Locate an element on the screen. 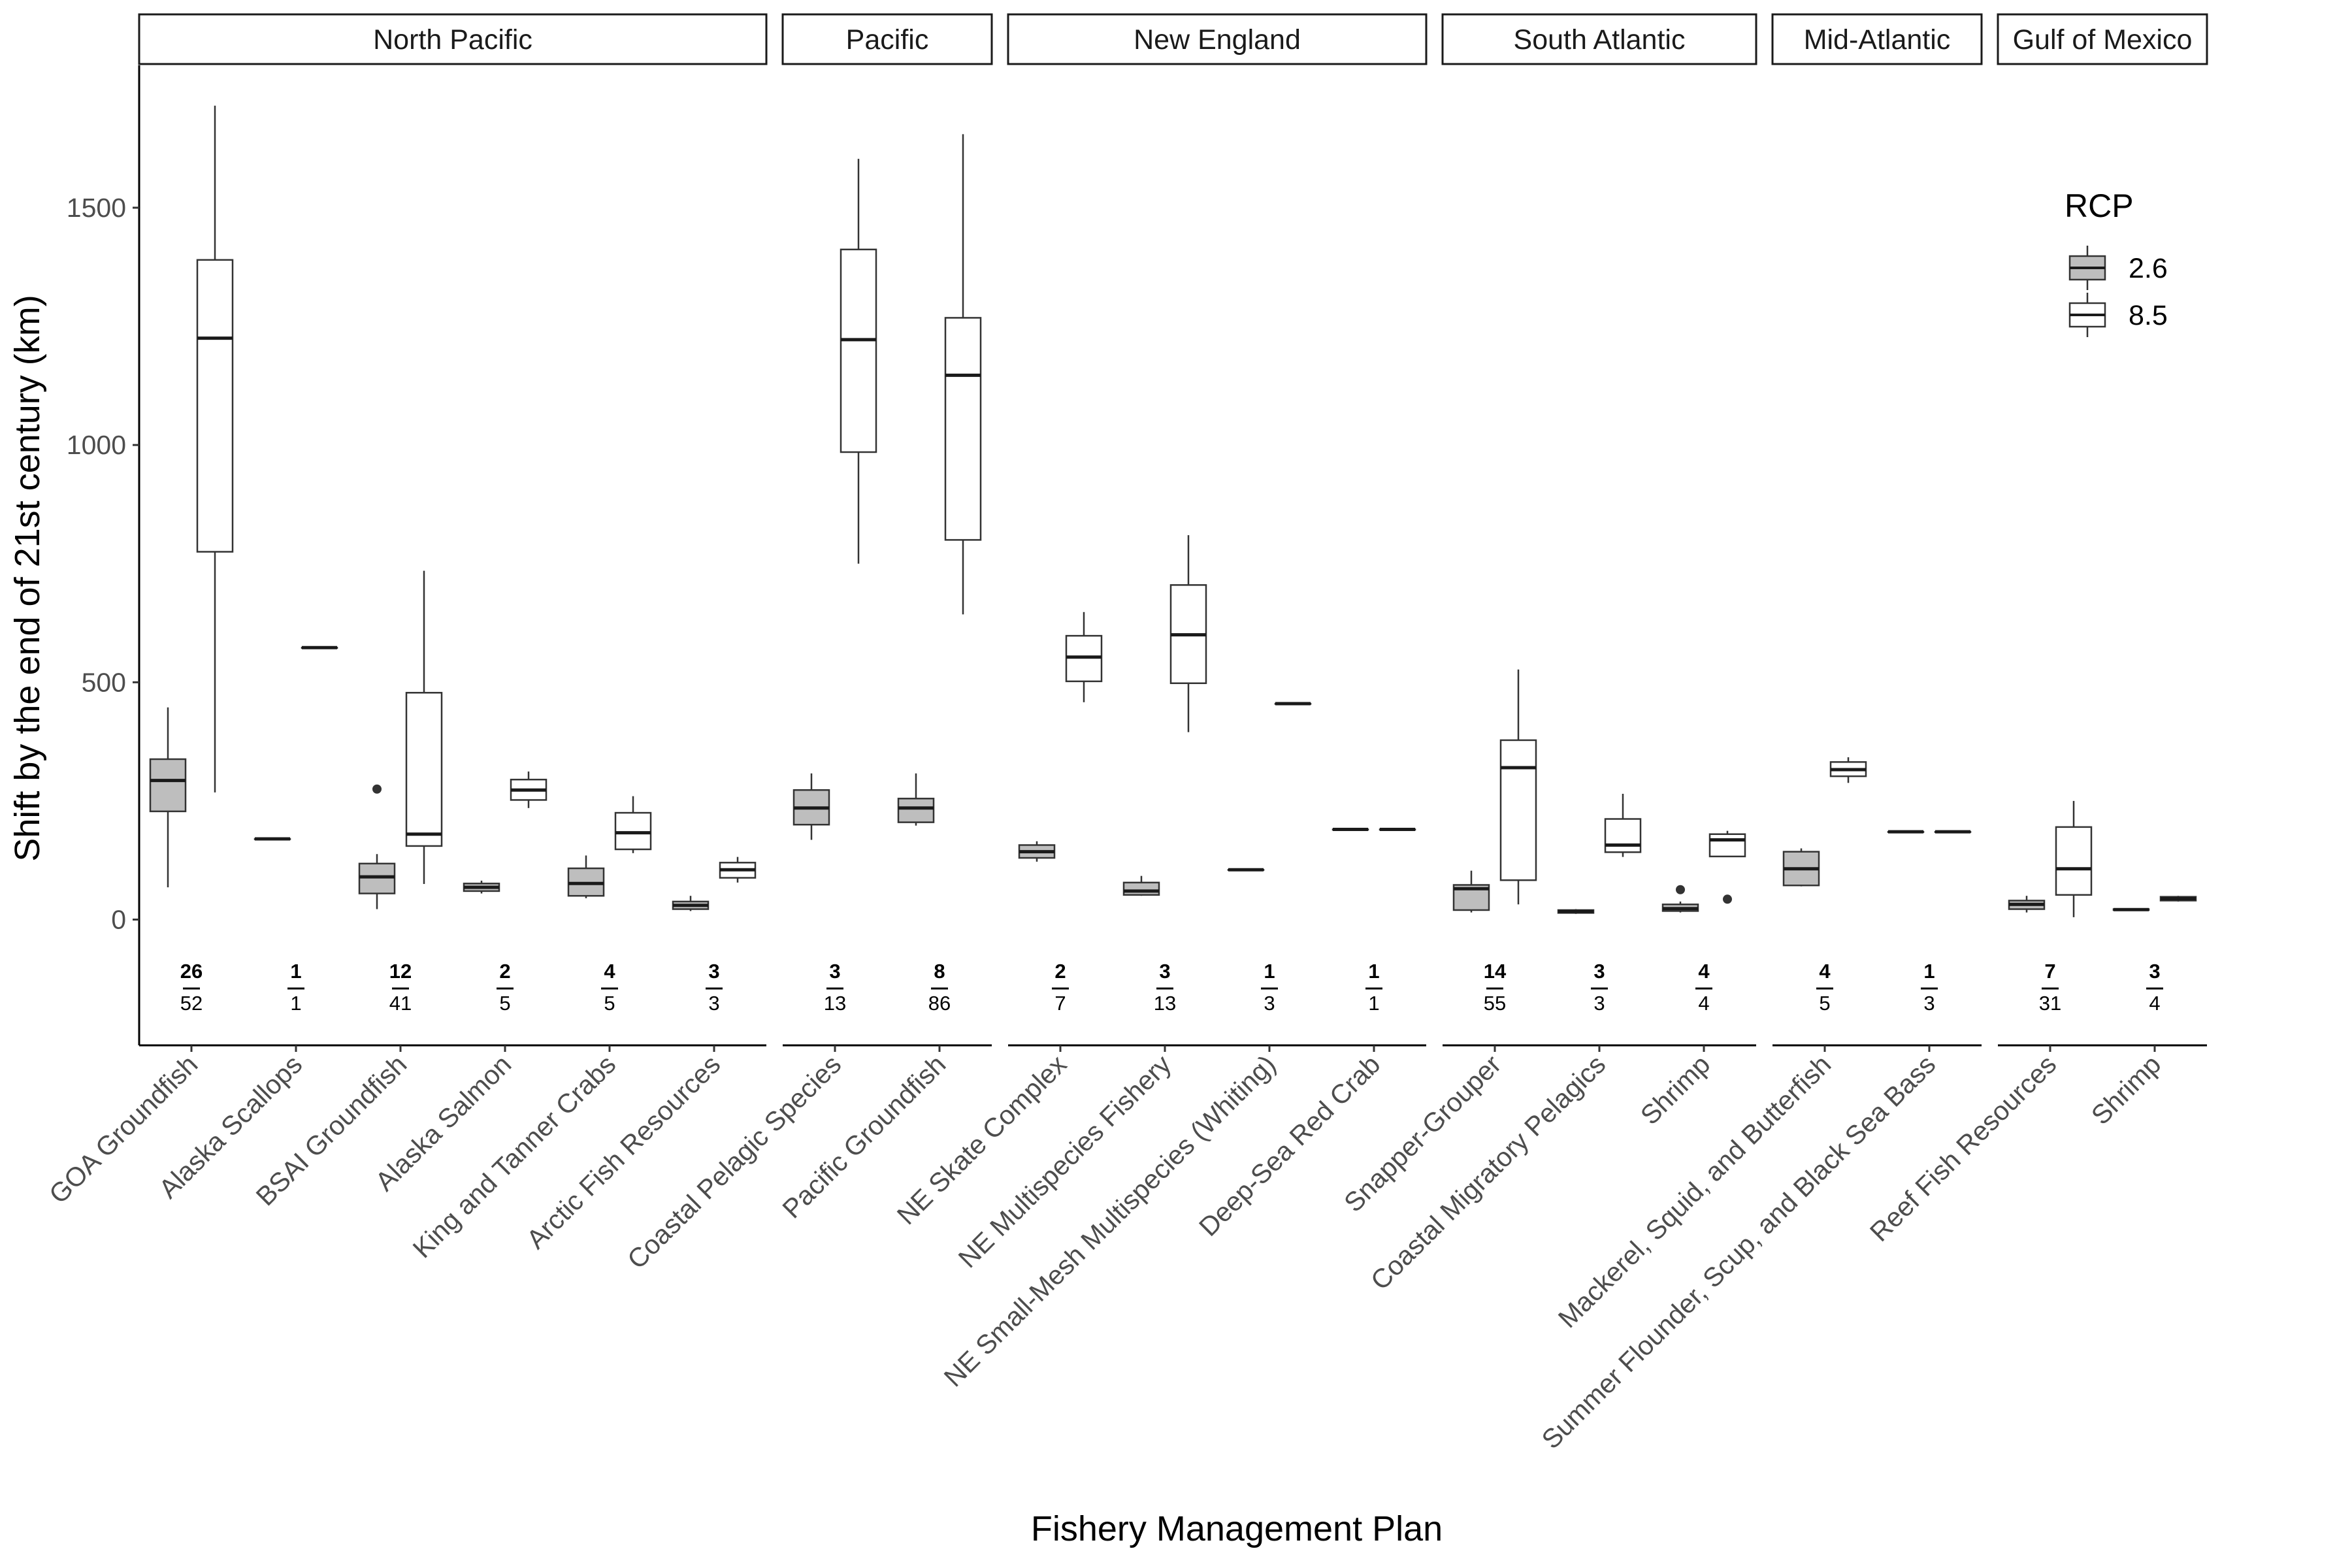 This screenshot has width=2352, height=1568. x-tick-label: NE Multispecies Fishery is located at coordinates (1065, 1161).